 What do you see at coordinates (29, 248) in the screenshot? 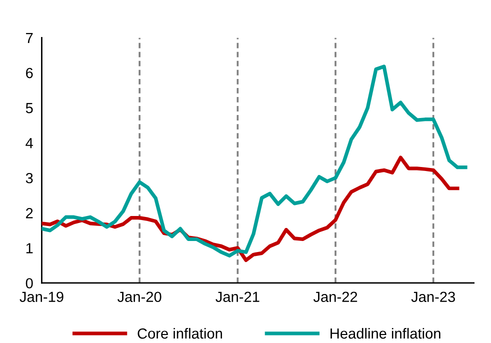
I see `y-tick-label: 1` at bounding box center [29, 248].